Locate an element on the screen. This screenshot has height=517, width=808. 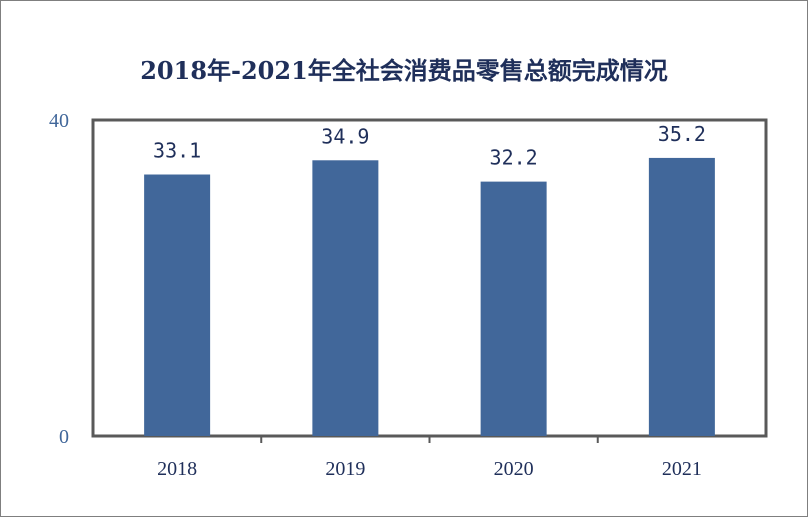
data-labels-group: 33.1 34.9 32.2 35.2 is located at coordinates (429, 146).